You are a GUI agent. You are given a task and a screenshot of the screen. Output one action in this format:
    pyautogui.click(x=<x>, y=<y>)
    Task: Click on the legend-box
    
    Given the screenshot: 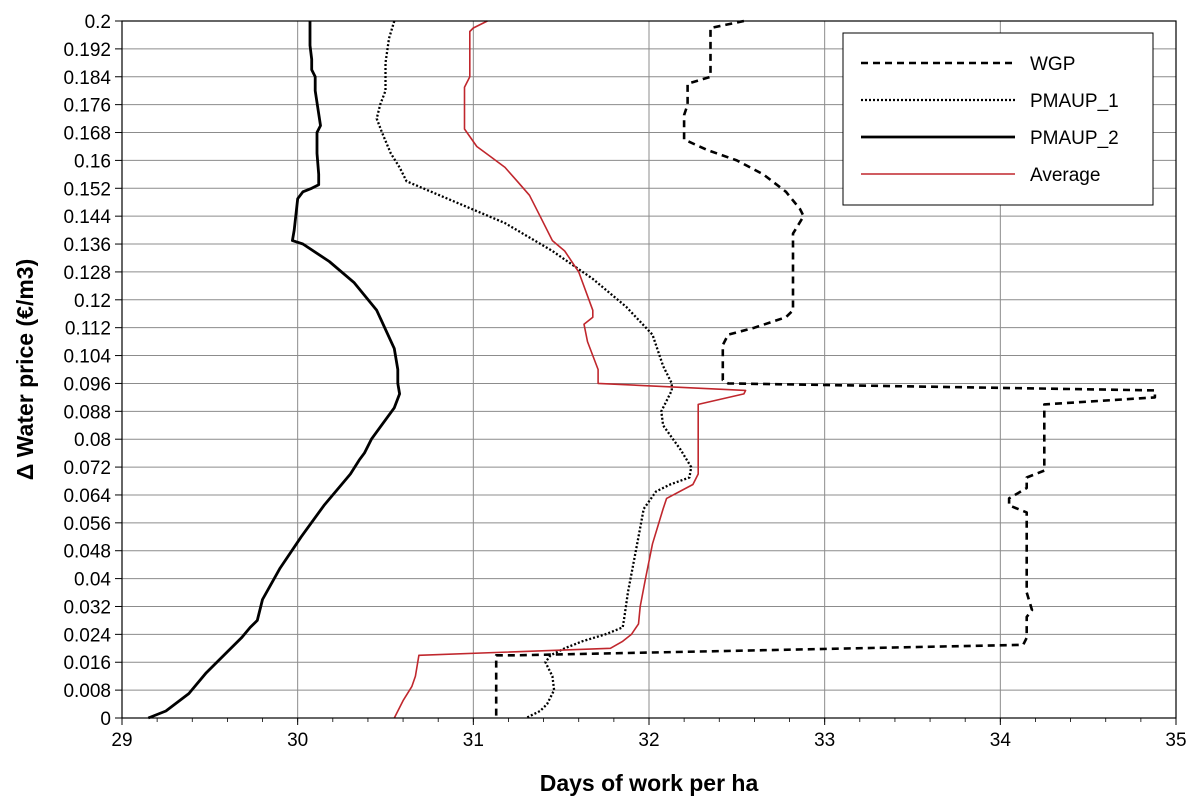 What is the action you would take?
    pyautogui.click(x=998, y=119)
    